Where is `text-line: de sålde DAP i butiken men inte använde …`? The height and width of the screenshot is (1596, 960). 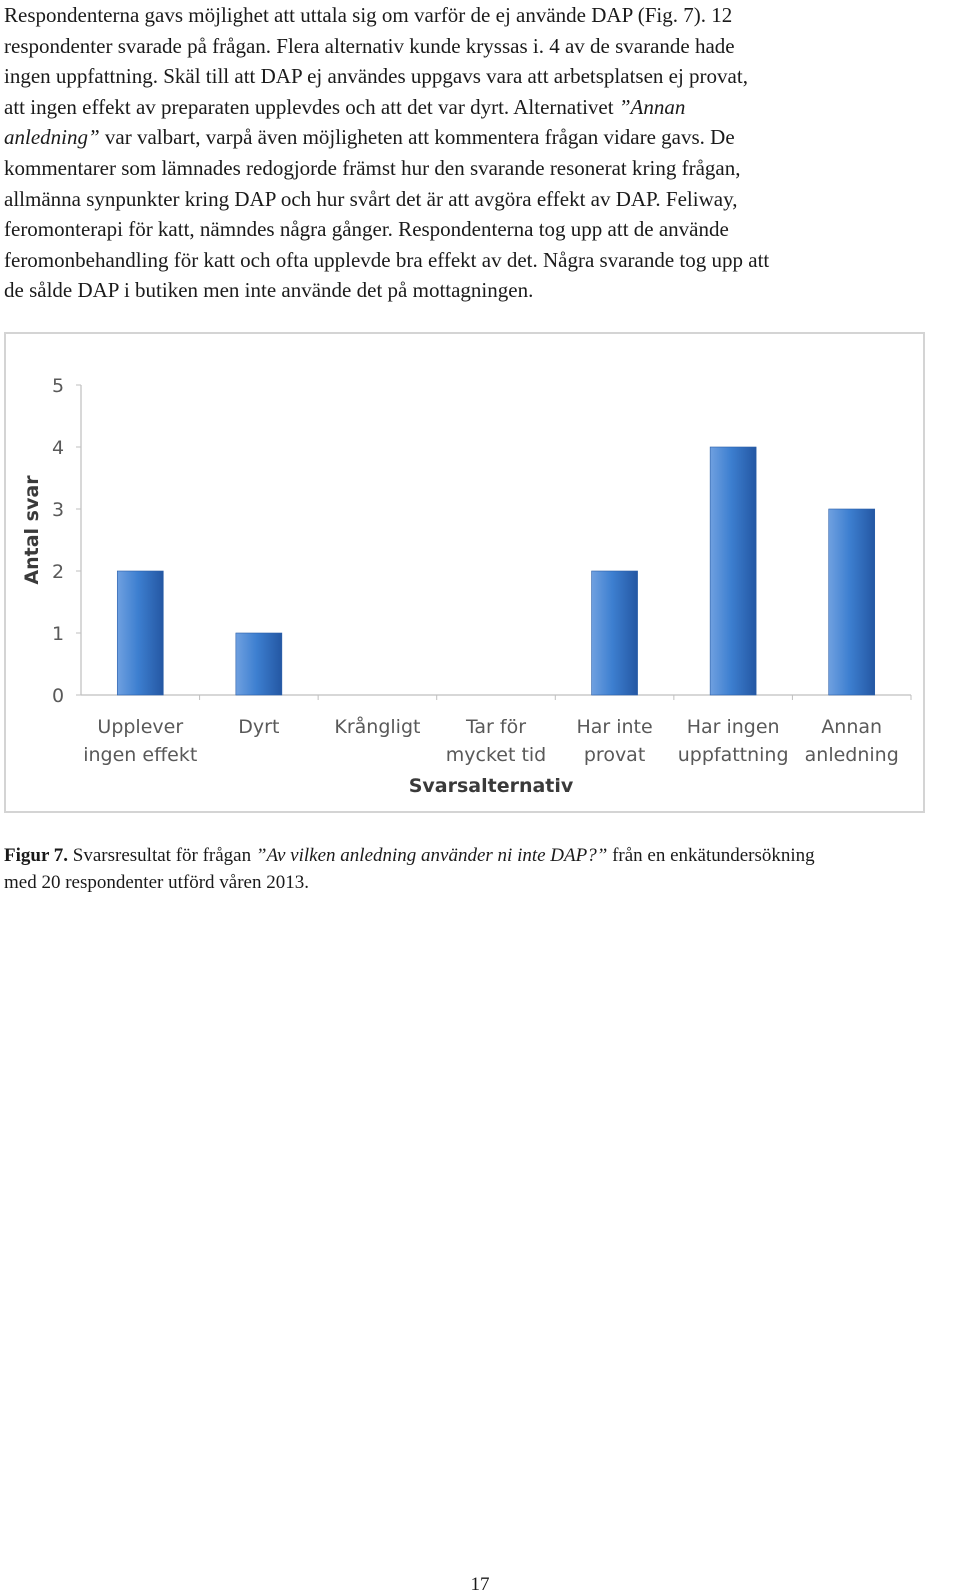 text-line: de sålde DAP i butiken men inte använde … is located at coordinates (269, 290).